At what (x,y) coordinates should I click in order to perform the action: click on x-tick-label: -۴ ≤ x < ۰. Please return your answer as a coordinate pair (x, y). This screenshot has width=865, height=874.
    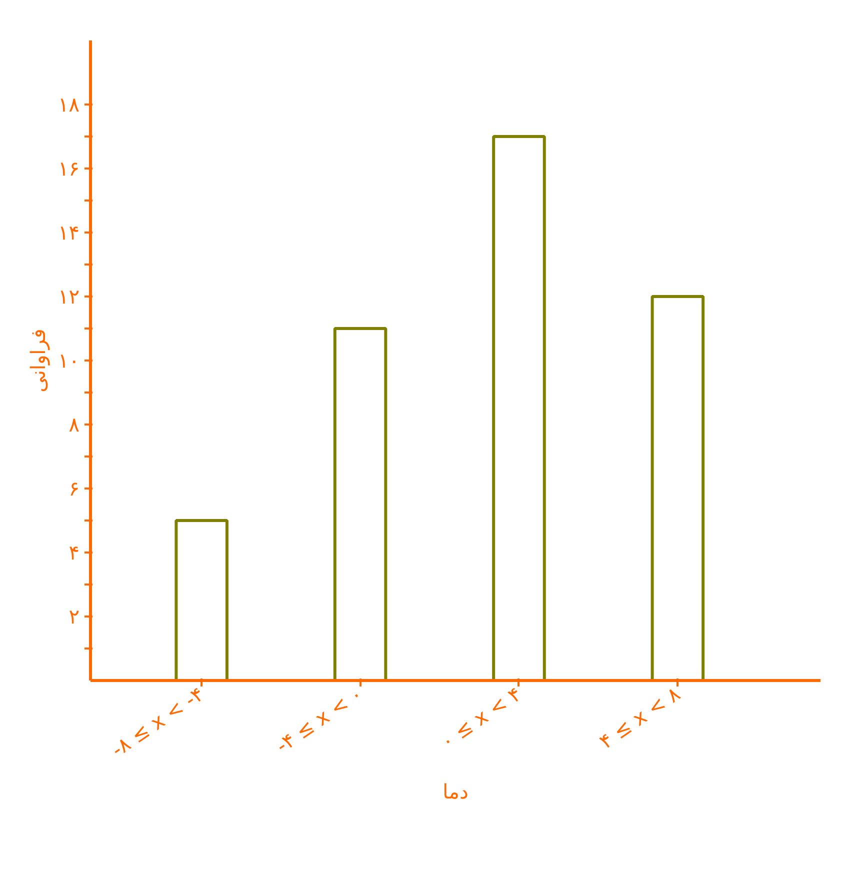
    Looking at the image, I should click on (319, 720).